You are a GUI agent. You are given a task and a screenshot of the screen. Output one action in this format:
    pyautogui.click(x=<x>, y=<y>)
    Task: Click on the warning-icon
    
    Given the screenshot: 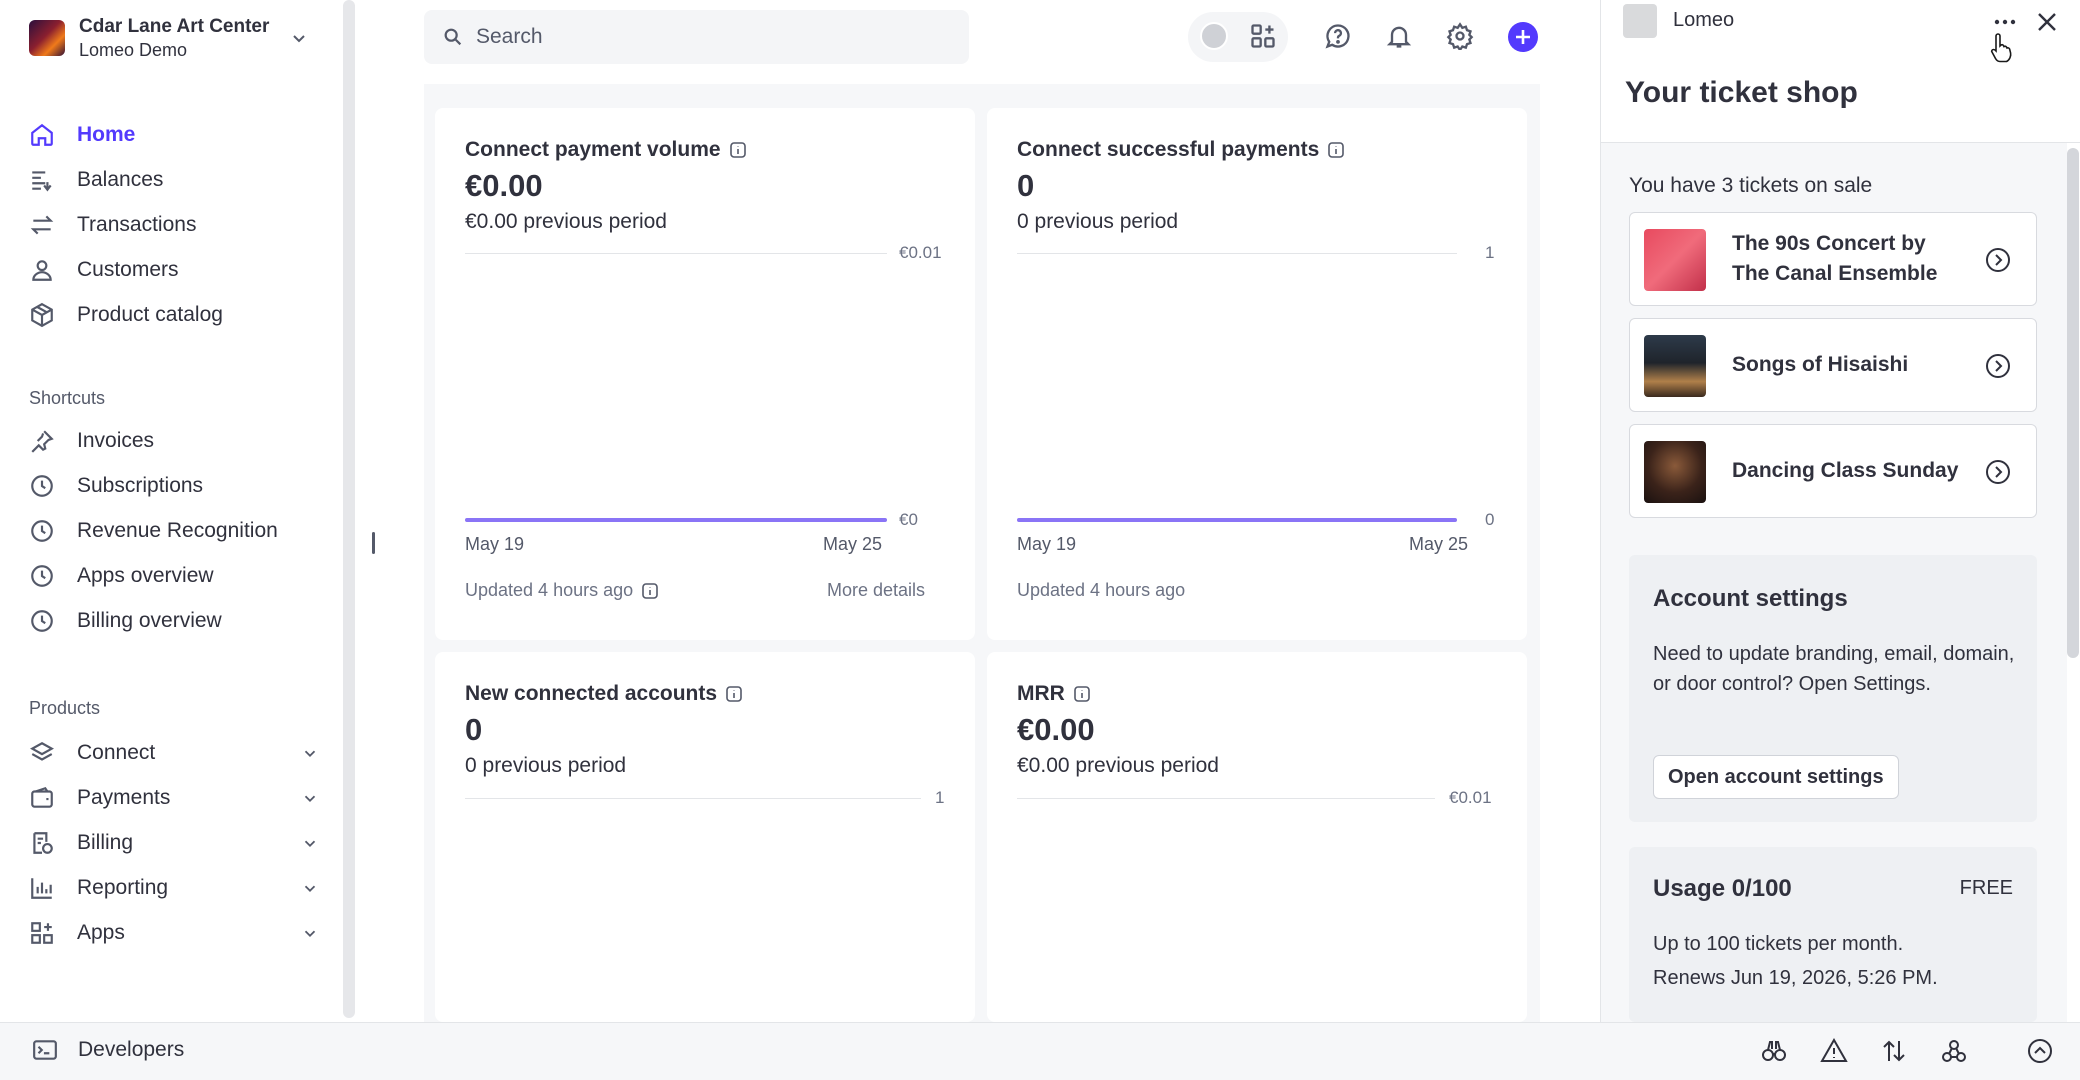 What is the action you would take?
    pyautogui.click(x=1834, y=1051)
    